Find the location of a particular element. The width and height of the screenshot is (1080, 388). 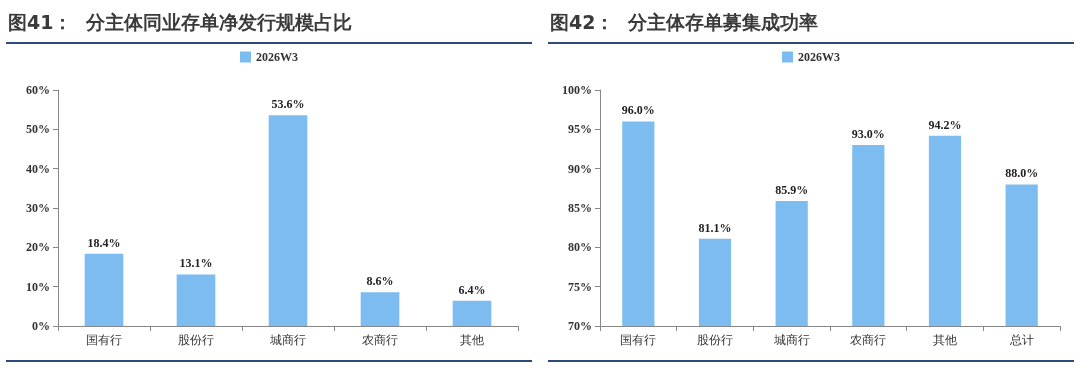

y-tick-label: 0% is located at coordinates (41, 326).